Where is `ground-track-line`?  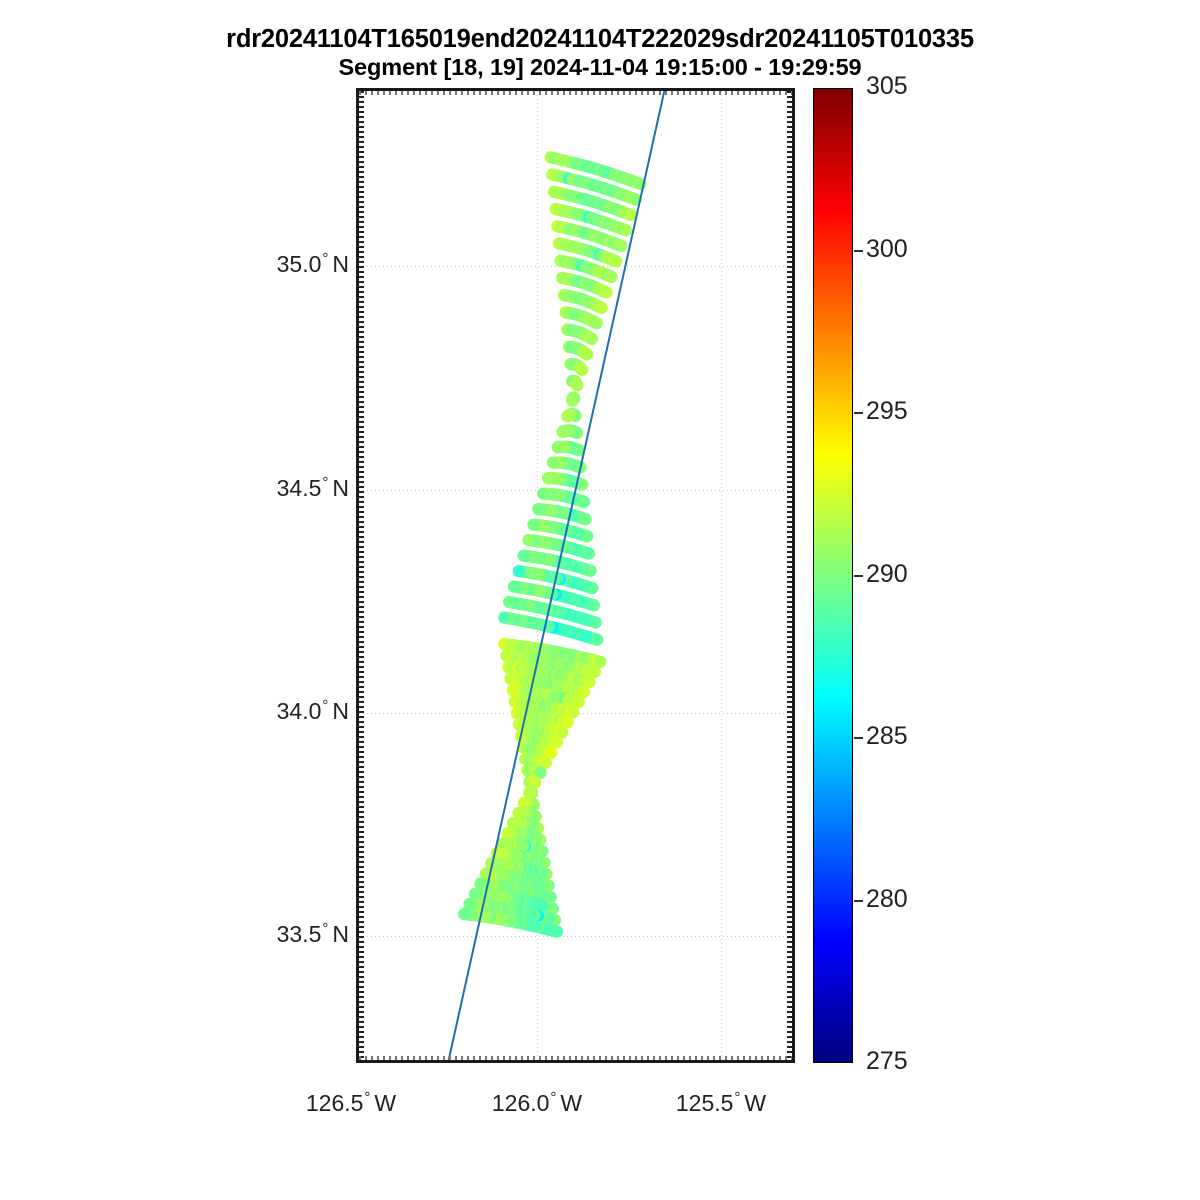 ground-track-line is located at coordinates (556, 575).